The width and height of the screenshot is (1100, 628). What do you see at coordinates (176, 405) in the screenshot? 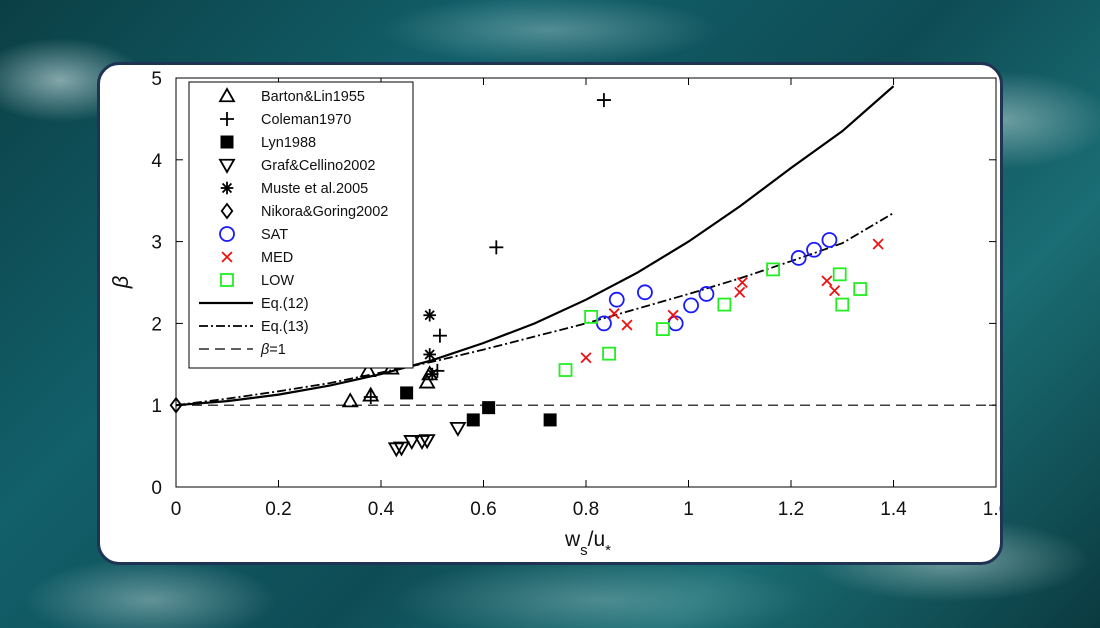
I see `point-nikora-goring2002` at bounding box center [176, 405].